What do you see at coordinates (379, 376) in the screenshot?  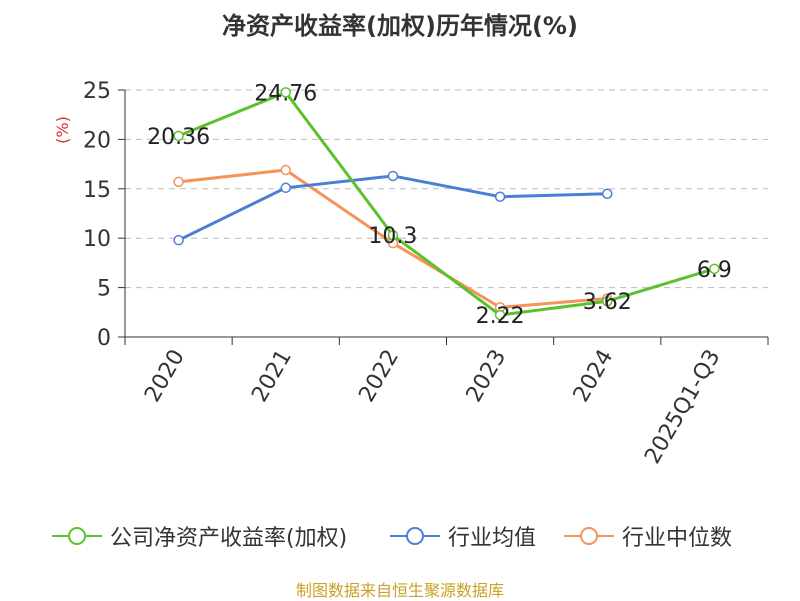 I see `x-tick-label: 2022` at bounding box center [379, 376].